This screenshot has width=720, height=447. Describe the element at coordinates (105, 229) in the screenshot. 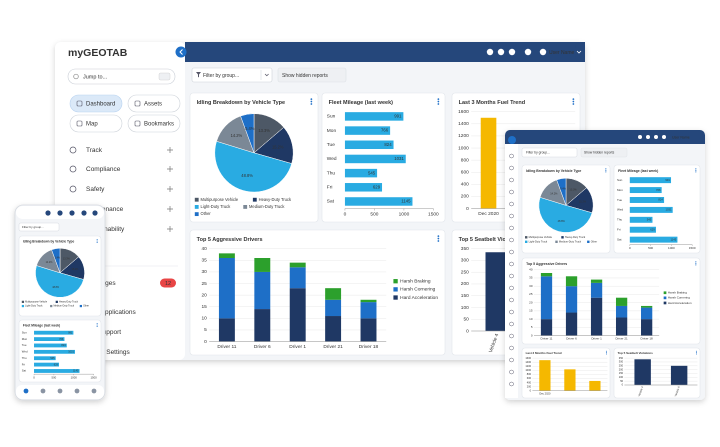

I see `nav-label: Sustainability` at that location.